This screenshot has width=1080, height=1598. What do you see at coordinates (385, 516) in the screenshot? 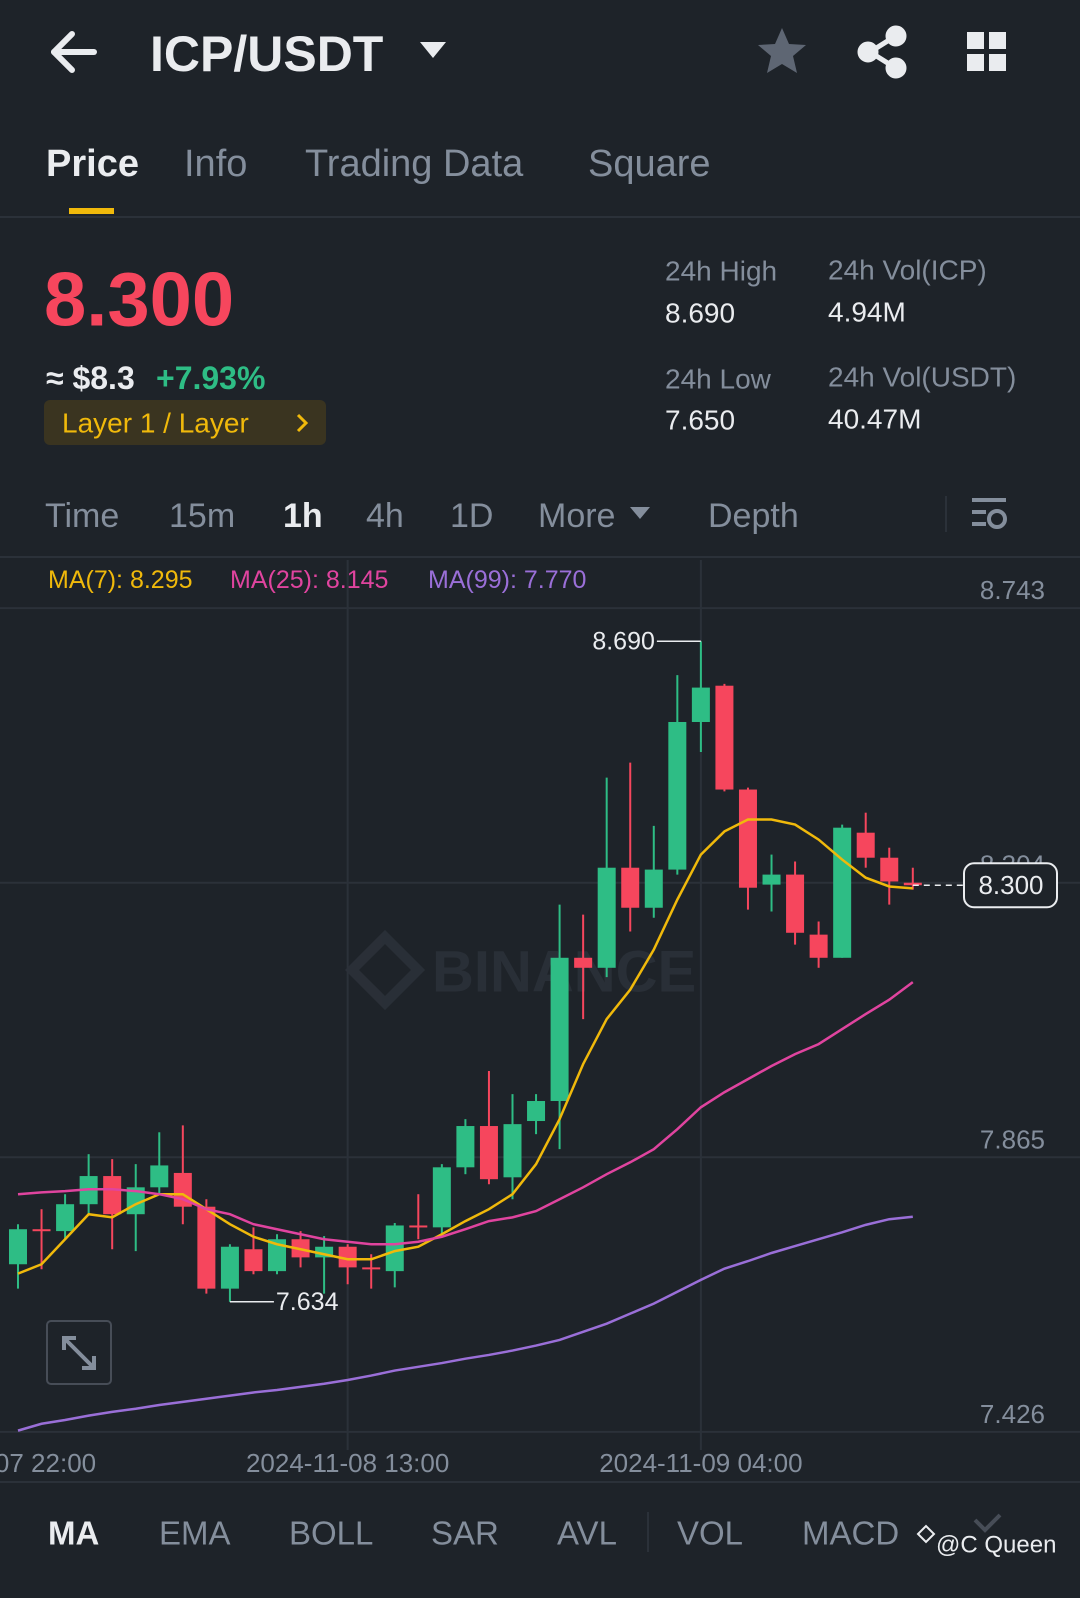
I see `interval: 4h` at bounding box center [385, 516].